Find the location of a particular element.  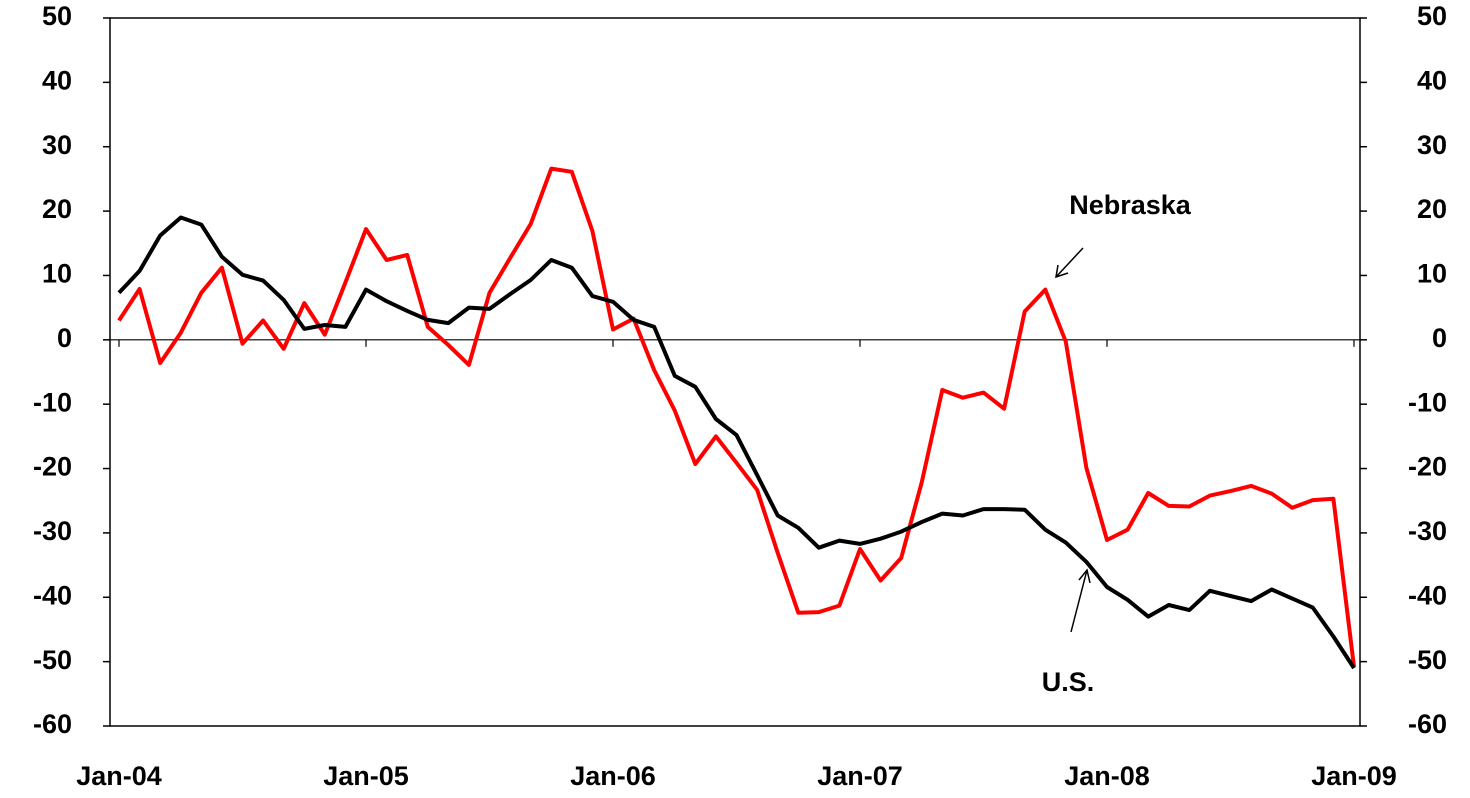

y2-tick-label: 10 is located at coordinates (1432, 274).